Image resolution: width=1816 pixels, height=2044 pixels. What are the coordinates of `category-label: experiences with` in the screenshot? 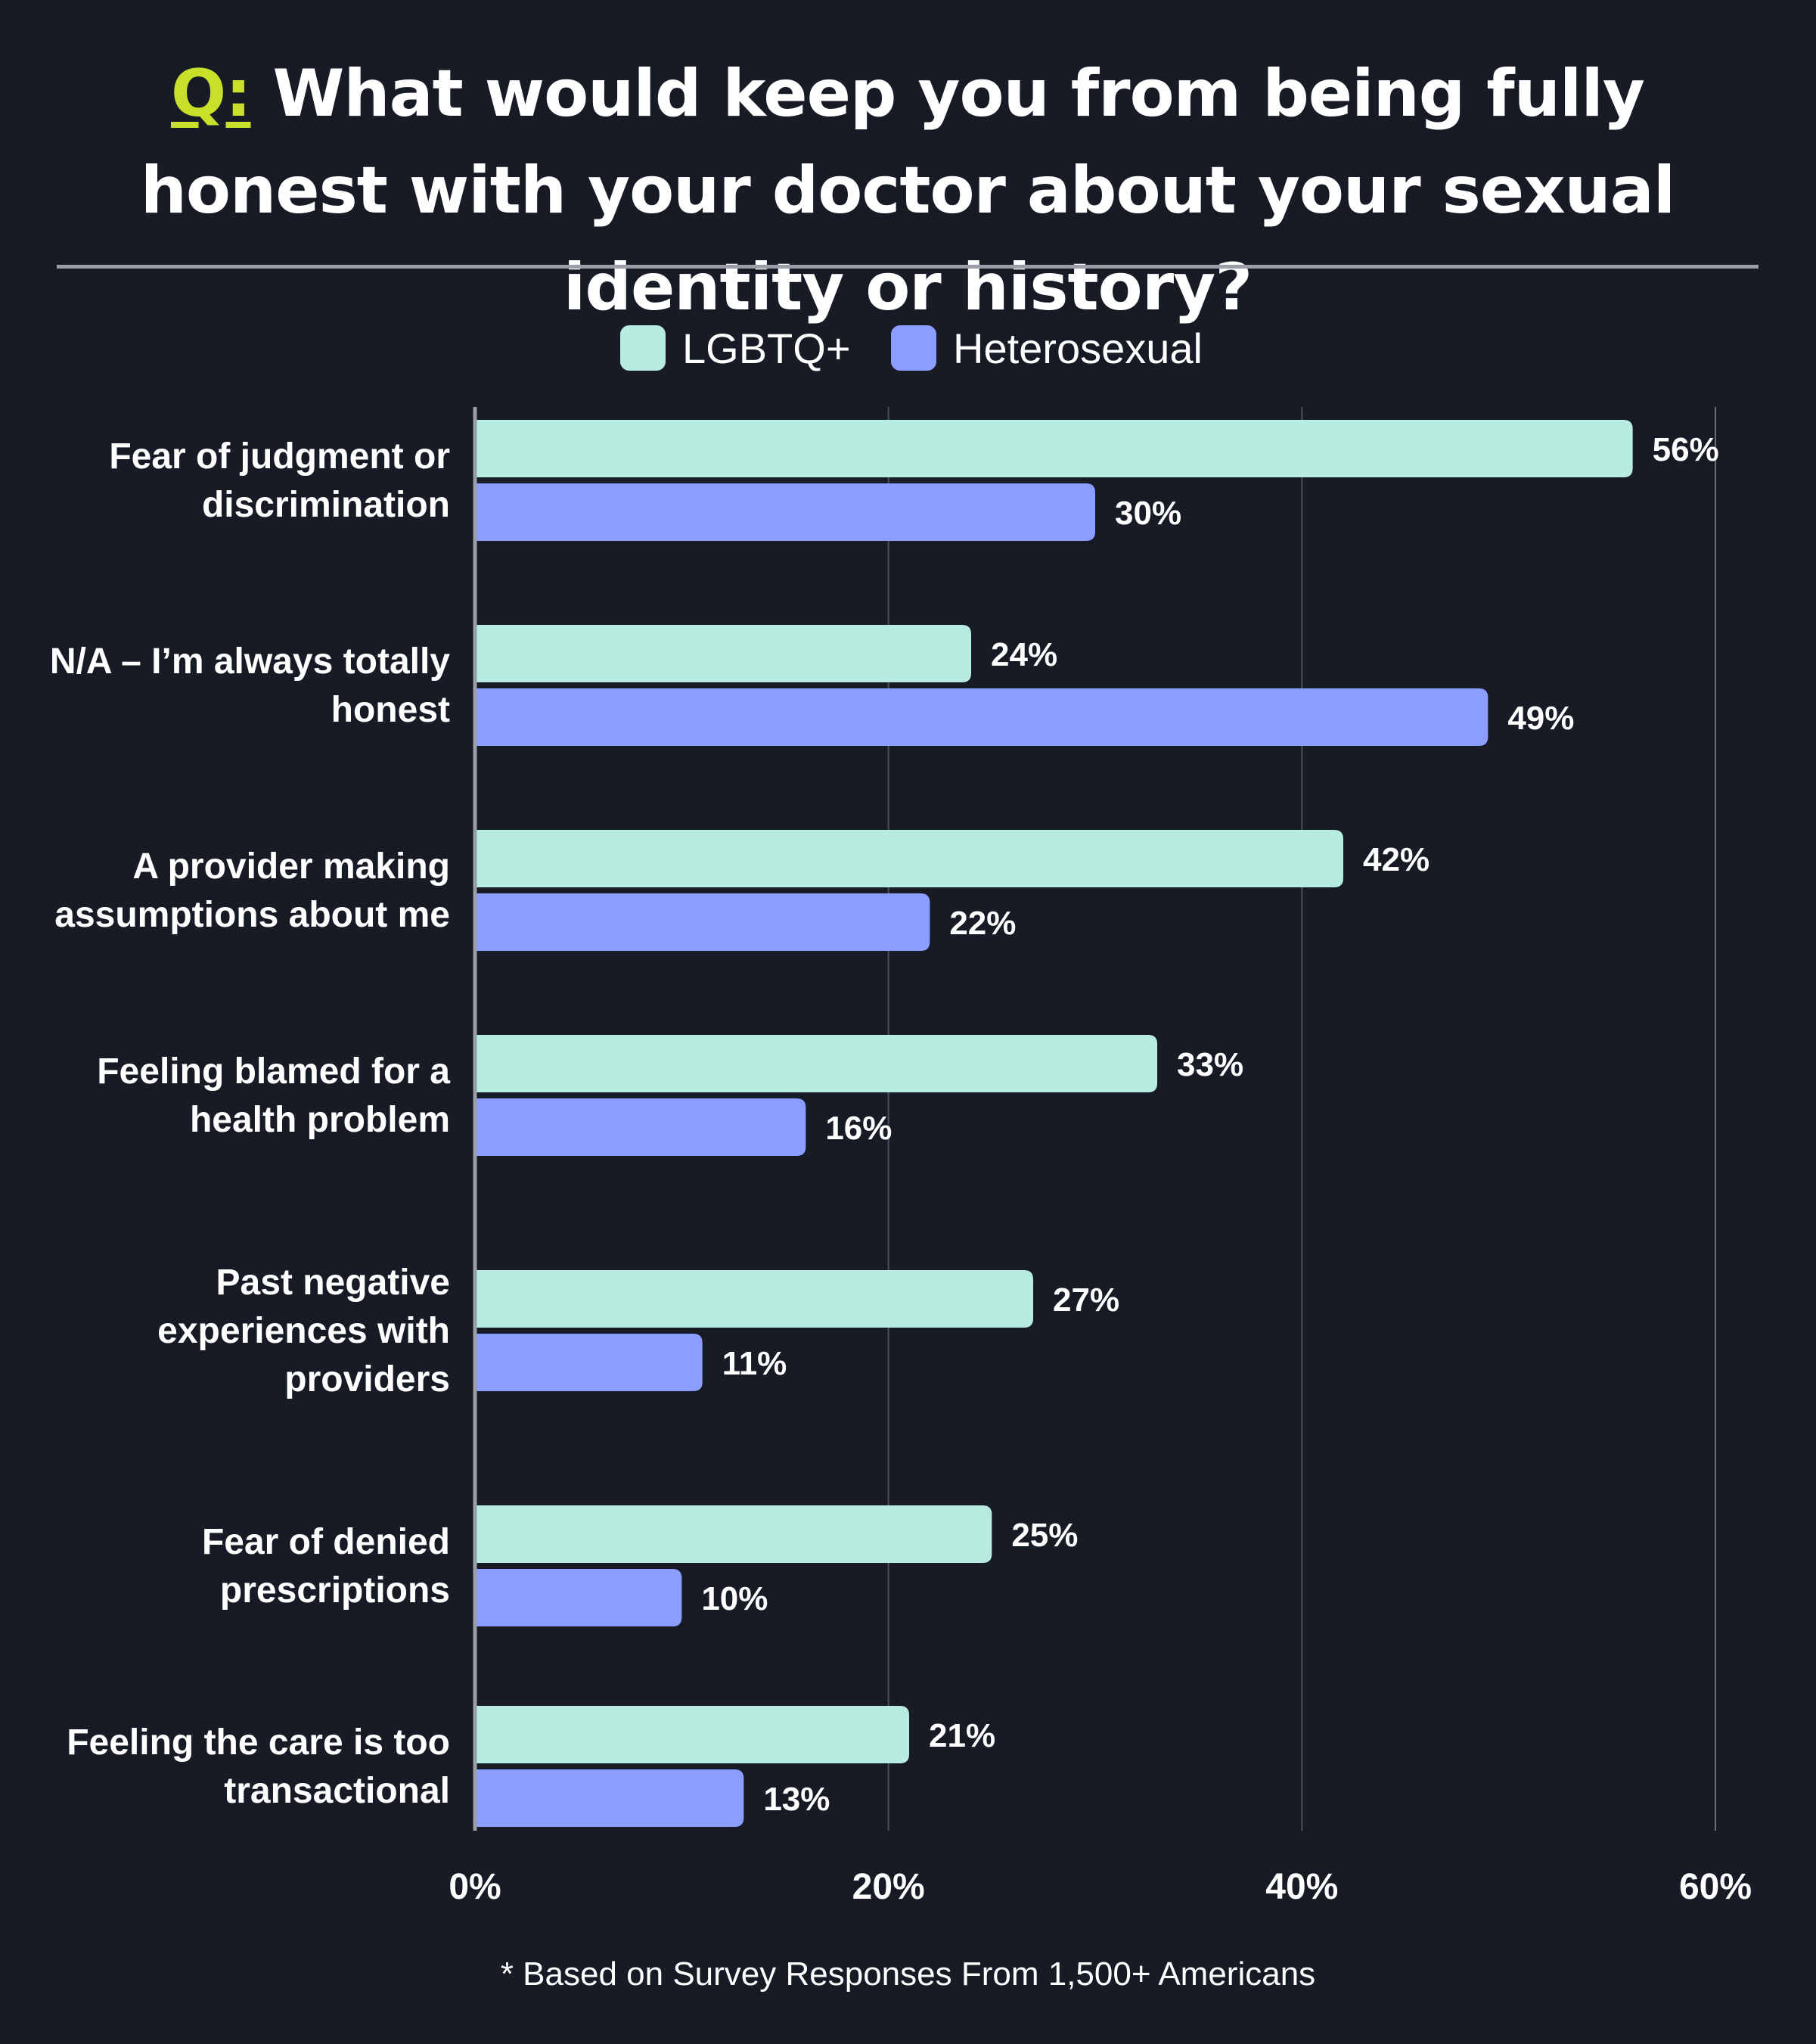 It's located at (303, 1331).